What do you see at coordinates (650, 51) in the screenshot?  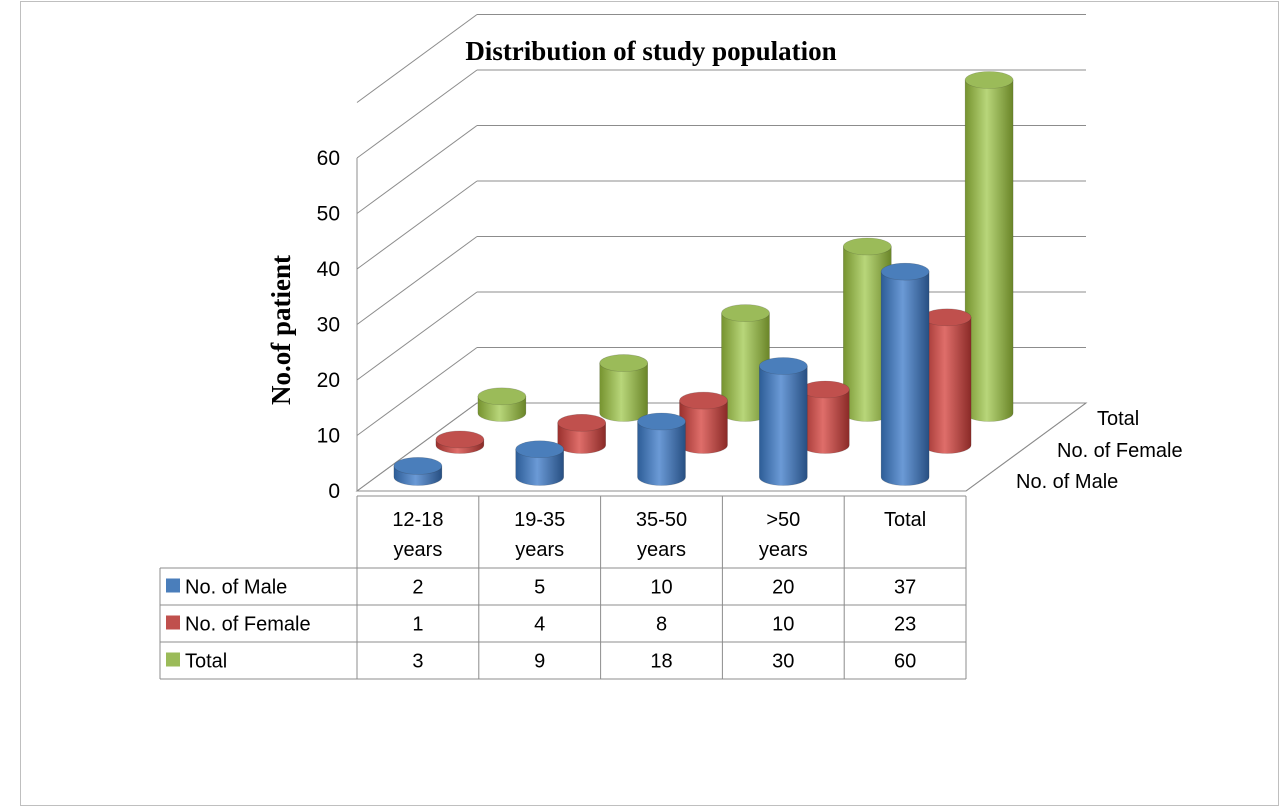 I see `chart-title: Distribution of study population` at bounding box center [650, 51].